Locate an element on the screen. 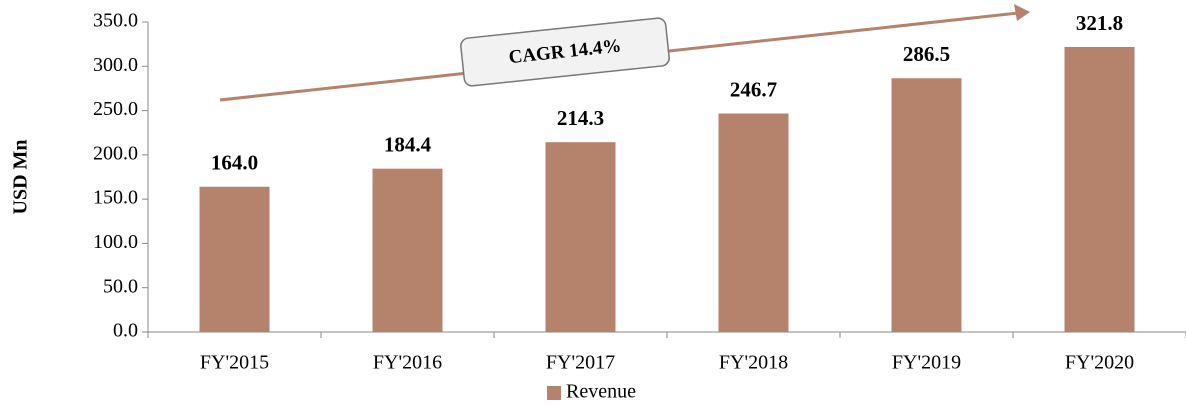 The image size is (1186, 405). x-tick-label: FY'2020 is located at coordinates (1099, 363).